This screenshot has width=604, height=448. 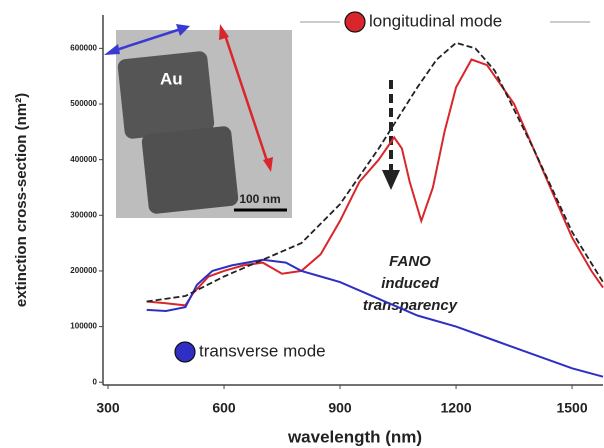 I want to click on y-tick-label: 0, so click(x=95, y=381).